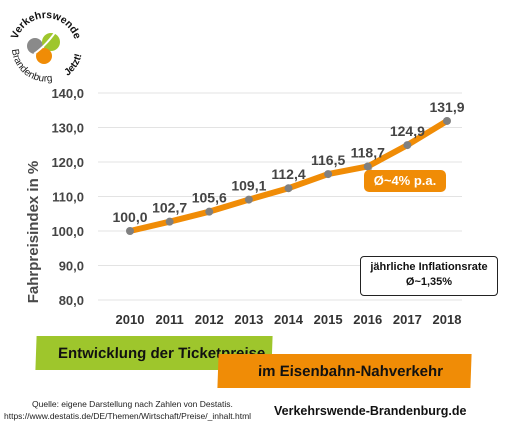 This screenshot has height=425, width=507. Describe the element at coordinates (328, 160) in the screenshot. I see `data-label: 116,5` at that location.